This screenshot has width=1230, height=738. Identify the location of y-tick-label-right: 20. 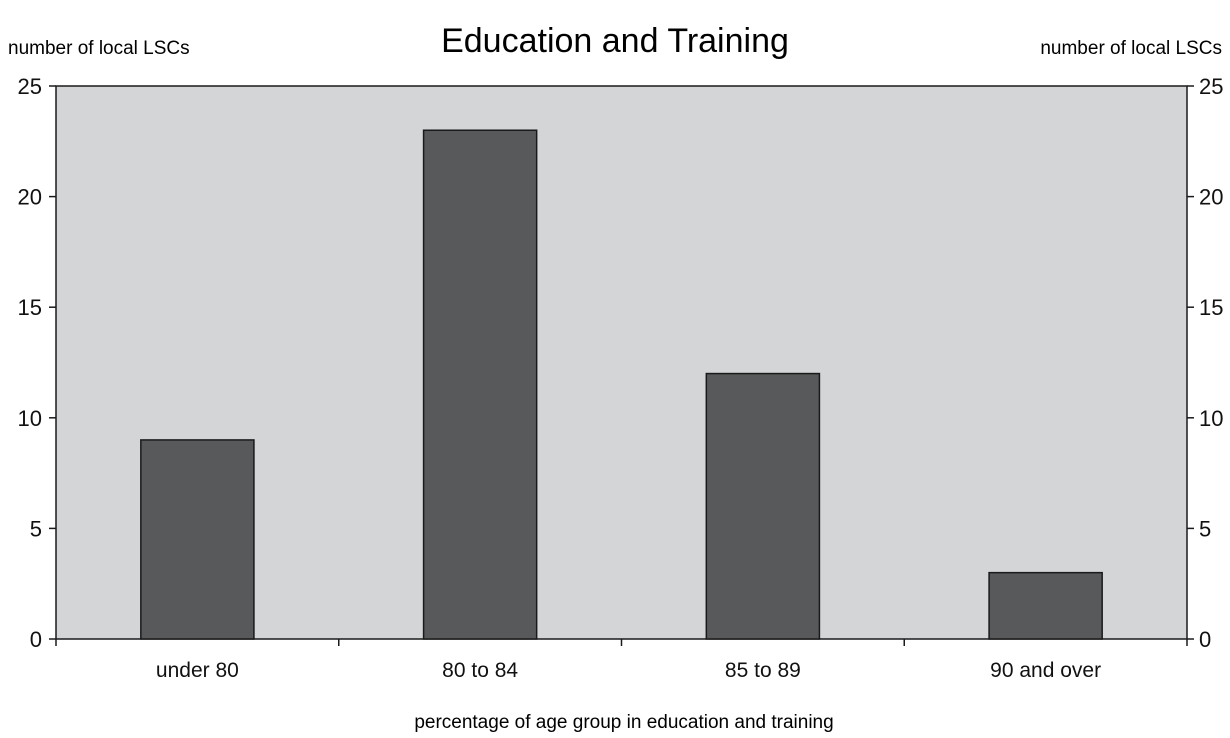
(1211, 197).